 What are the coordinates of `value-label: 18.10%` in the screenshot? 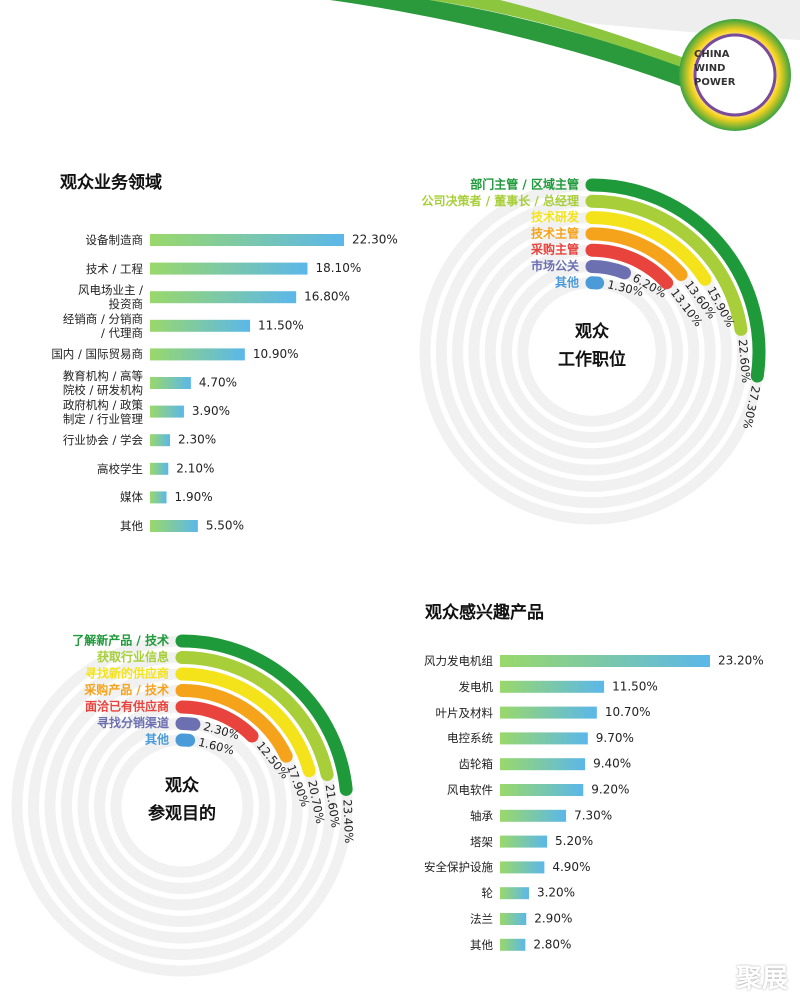 It's located at (338, 268).